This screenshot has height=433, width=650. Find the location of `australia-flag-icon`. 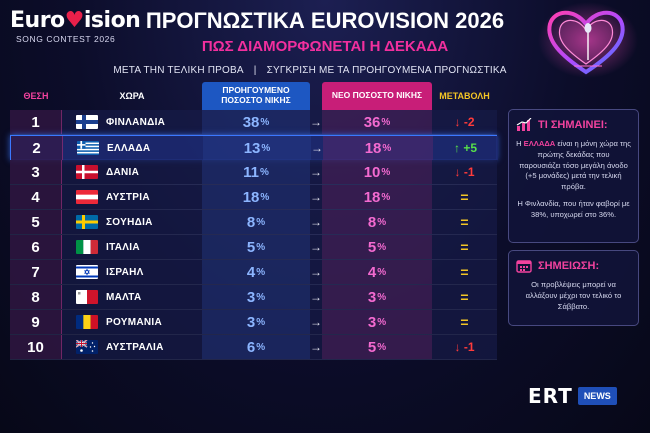

australia-flag-icon is located at coordinates (87, 347).